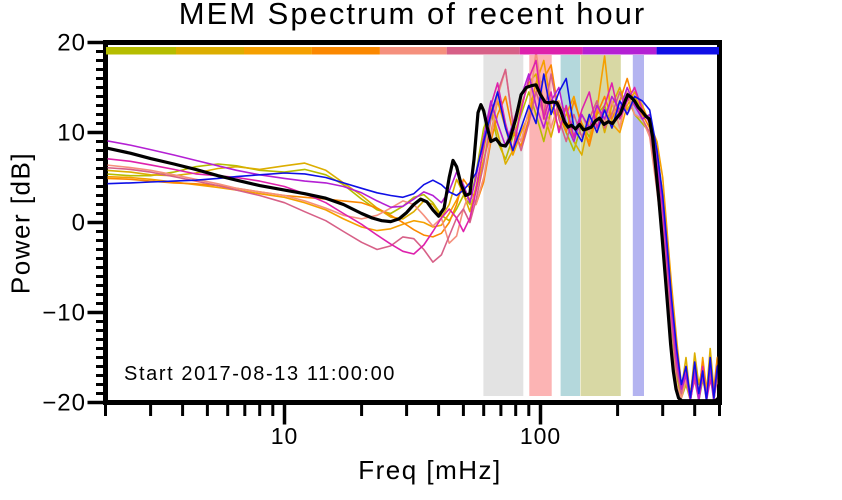 The height and width of the screenshot is (500, 842). Describe the element at coordinates (638, 225) in the screenshot. I see `band-purple` at that location.